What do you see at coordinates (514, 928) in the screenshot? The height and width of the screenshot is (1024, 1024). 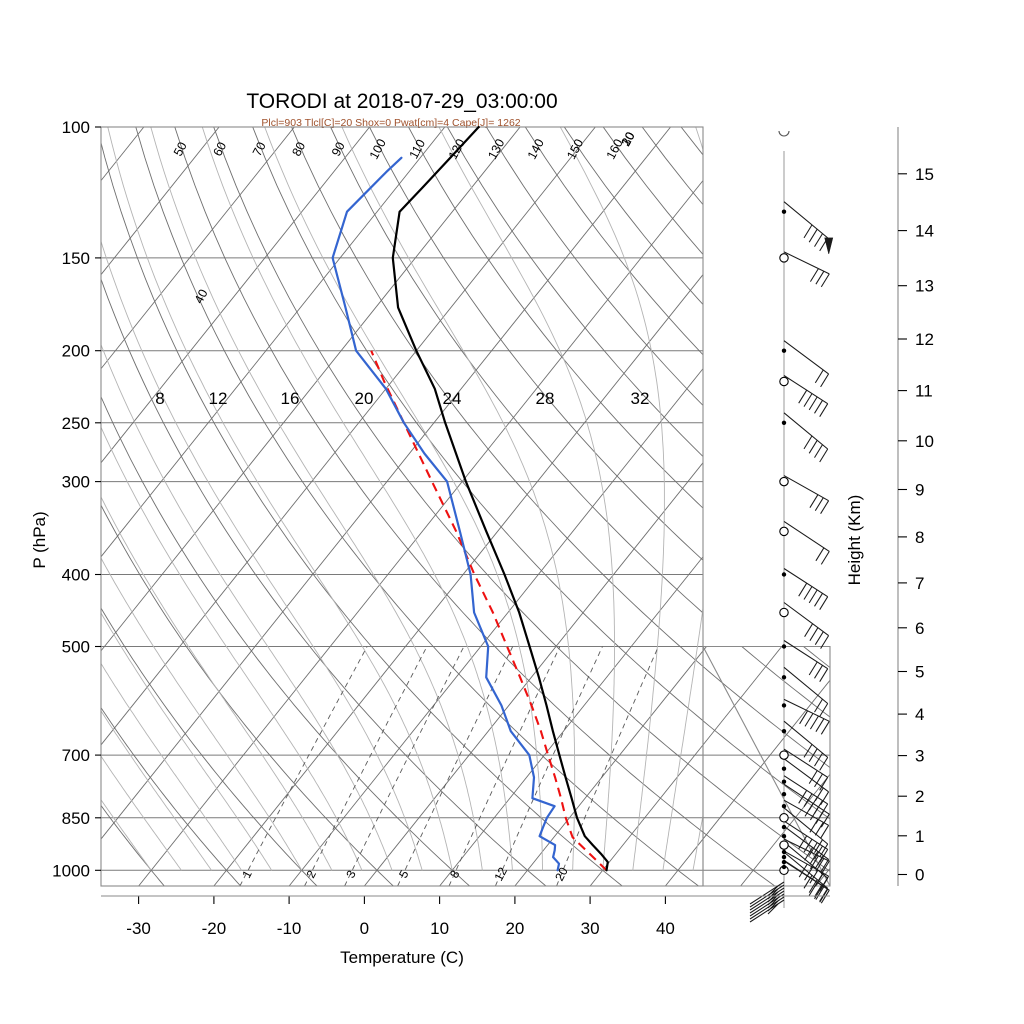 I see `t-axis-tick: 20` at bounding box center [514, 928].